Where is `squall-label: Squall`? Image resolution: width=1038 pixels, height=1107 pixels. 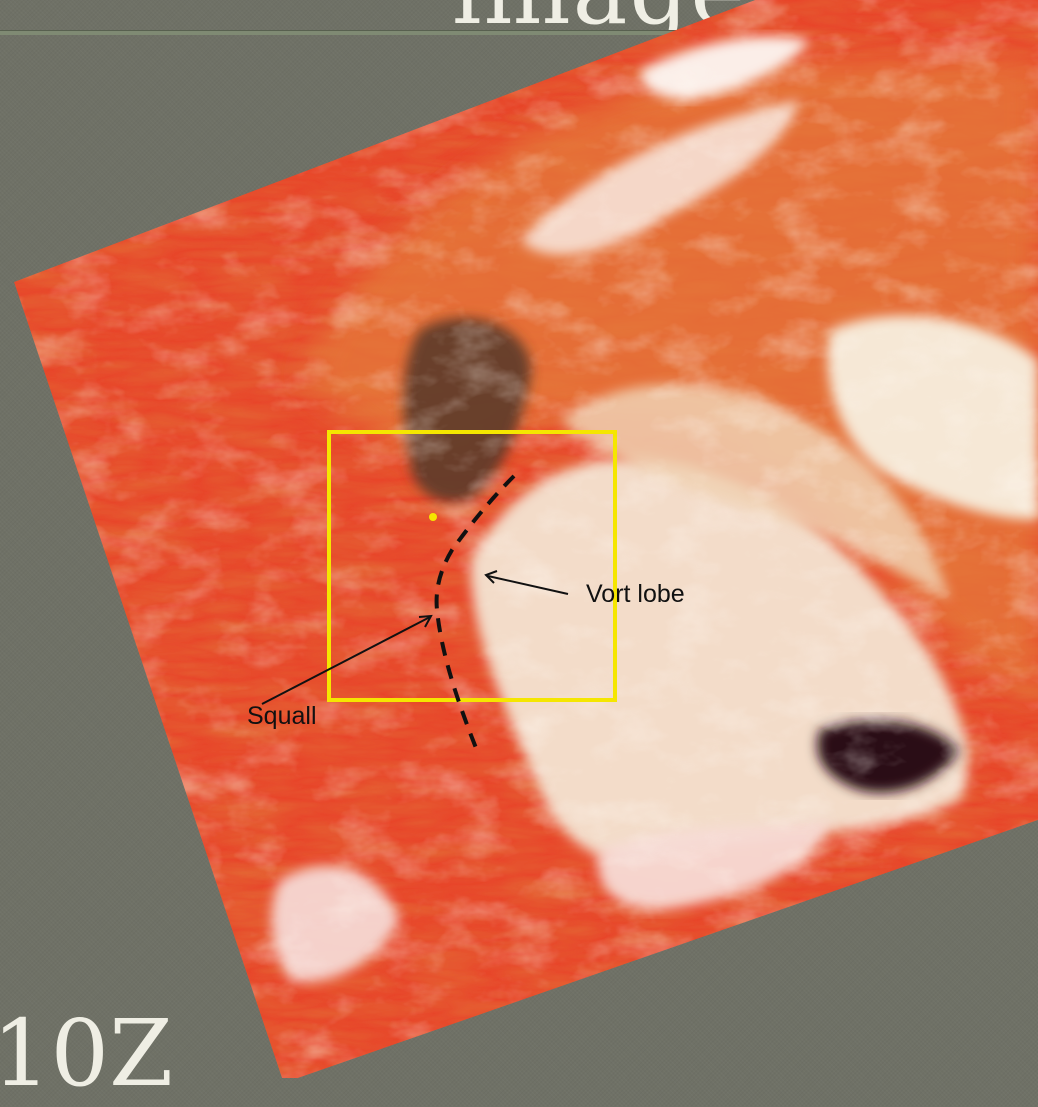
squall-label: Squall is located at coordinates (282, 716).